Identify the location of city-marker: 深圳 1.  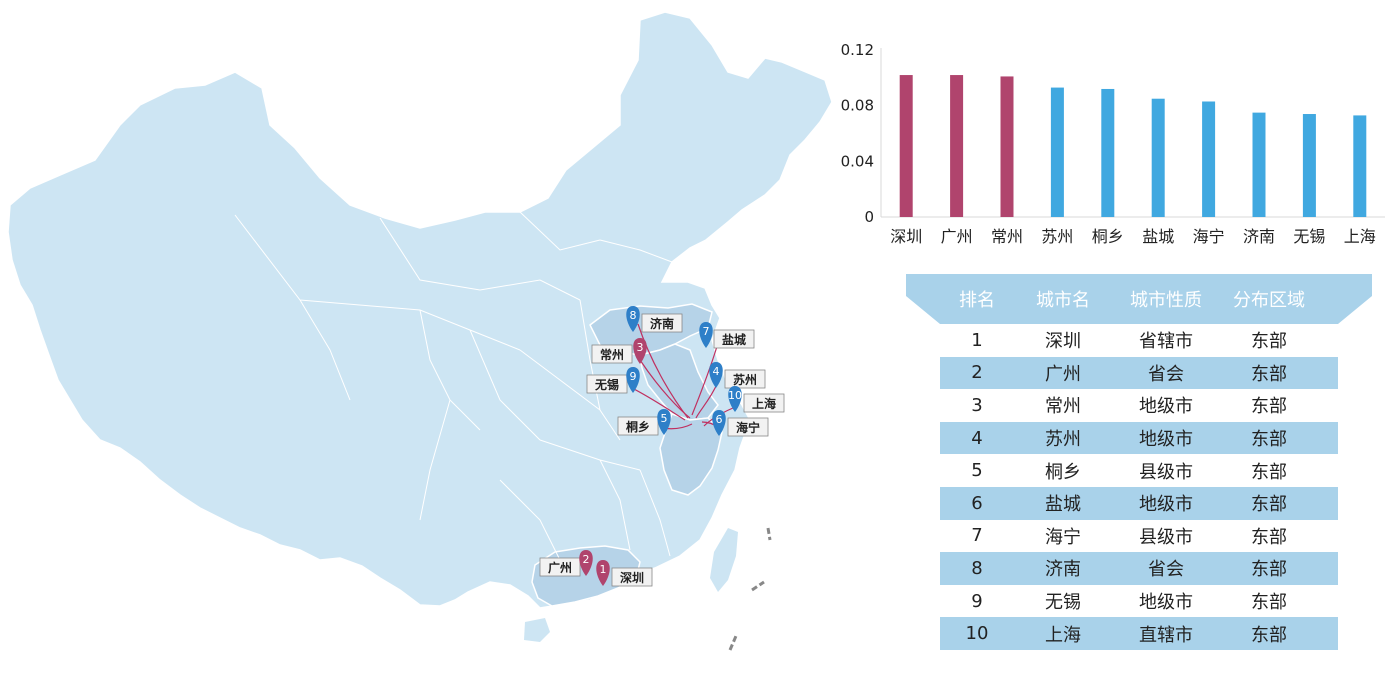
(624, 573).